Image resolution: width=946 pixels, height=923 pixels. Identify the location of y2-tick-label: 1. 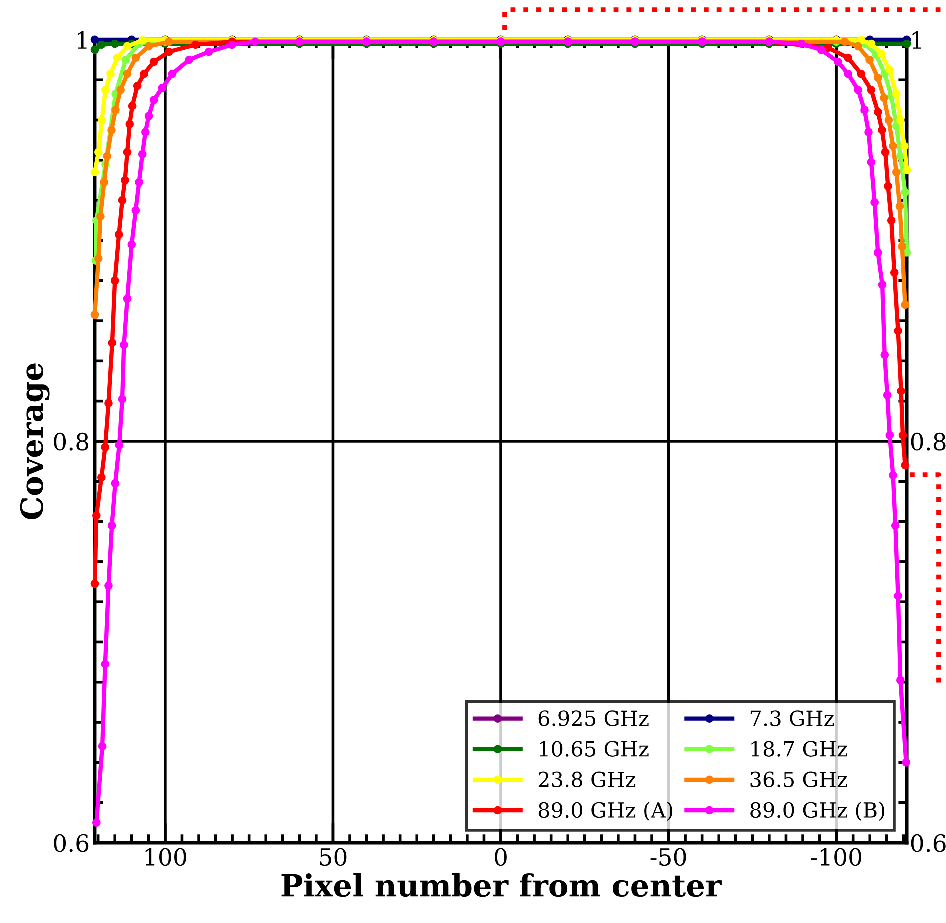
(917, 40).